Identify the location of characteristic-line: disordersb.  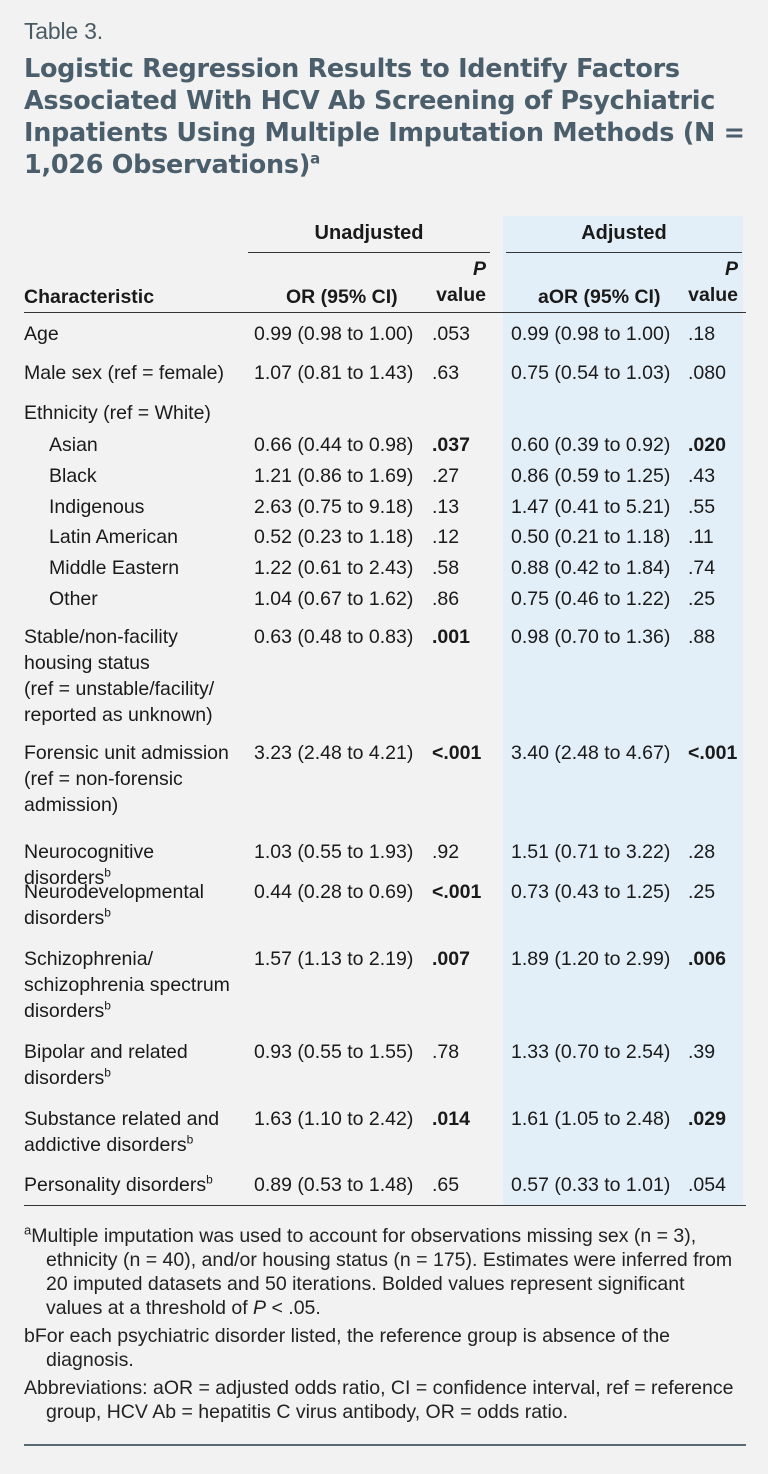
(67, 1010).